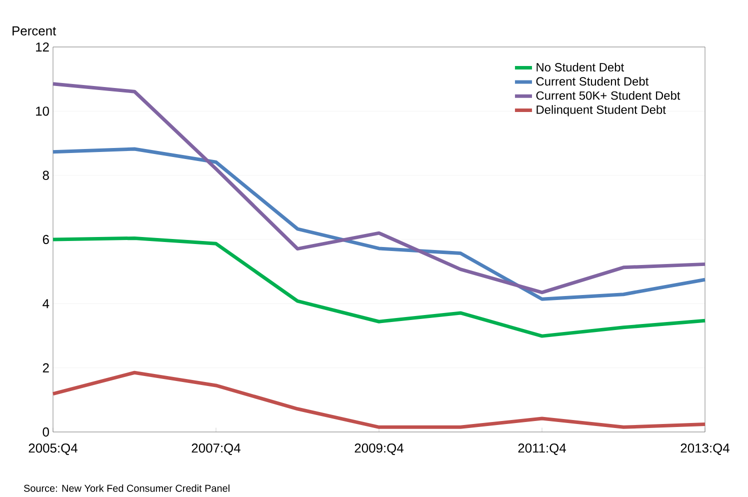  I want to click on line-series, so click(379, 399).